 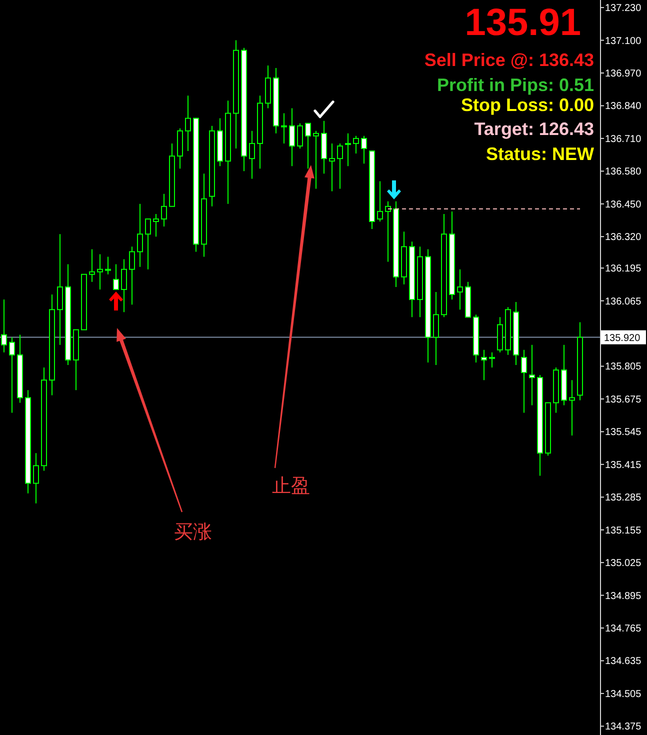 I want to click on y-tick-label: 135.415, so click(x=623, y=465).